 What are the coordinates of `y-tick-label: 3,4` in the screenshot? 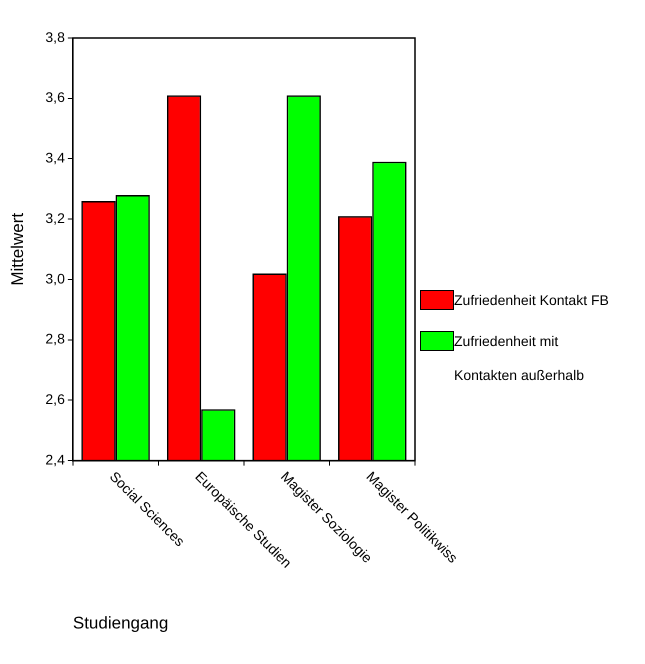 It's located at (55, 158).